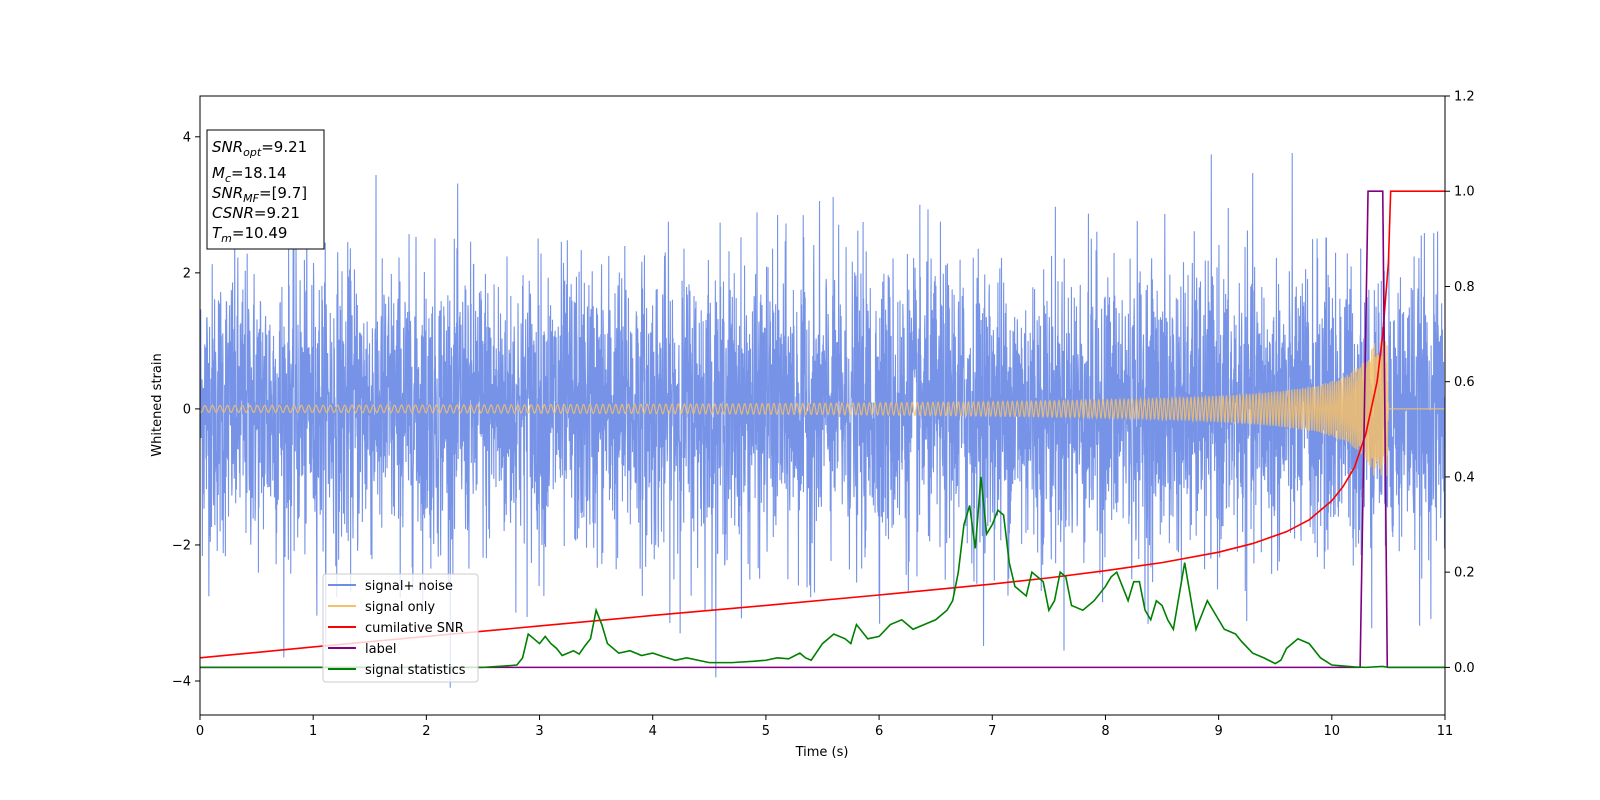  Describe the element at coordinates (409, 586) in the screenshot. I see `legend-label-signal-noise: signal+ noise` at that location.